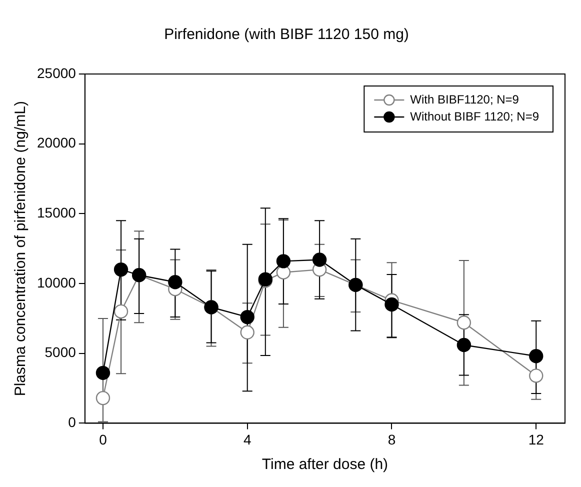 The image size is (581, 487). I want to click on chart-title: Pirfenidone (with BIBF 1120 150 mg), so click(286, 35).